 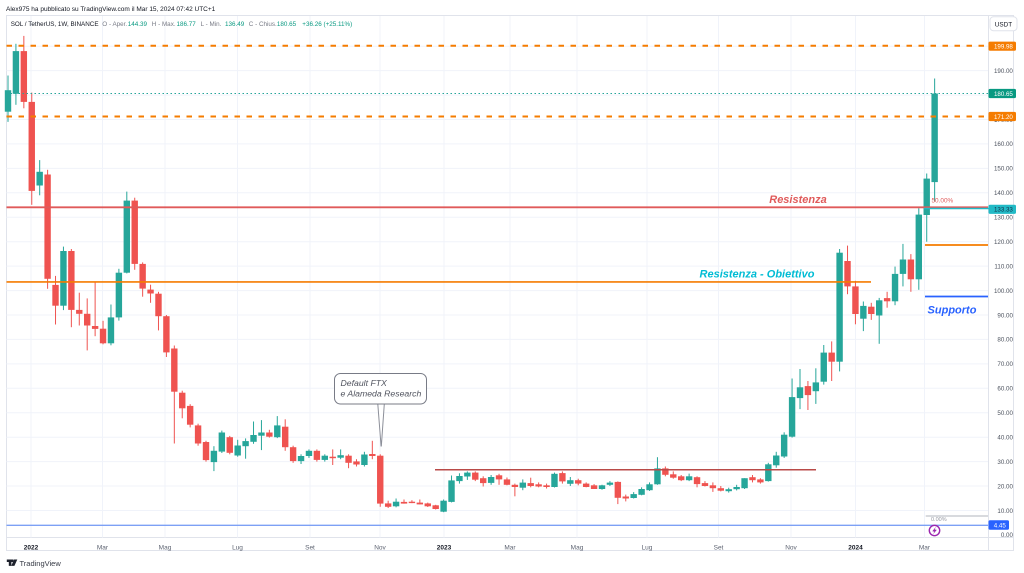 What do you see at coordinates (1003, 218) in the screenshot?
I see `svg-text: 130.00` at bounding box center [1003, 218].